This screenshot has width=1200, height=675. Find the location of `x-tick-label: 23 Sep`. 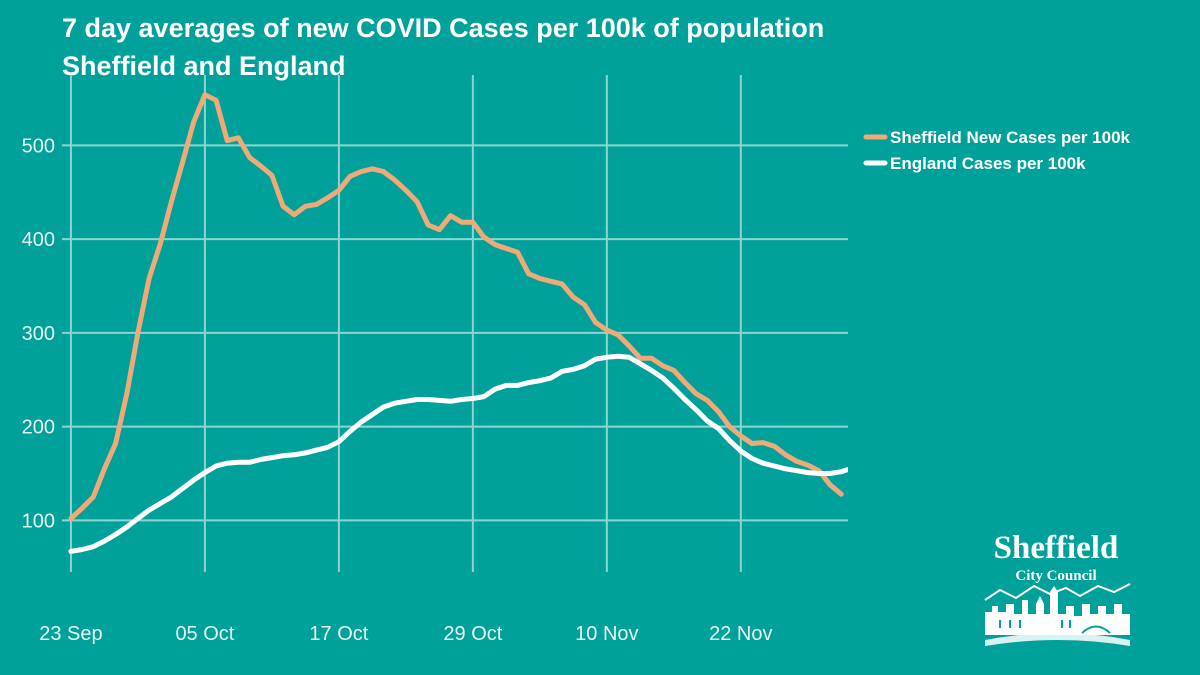

x-tick-label: 23 Sep is located at coordinates (70, 634).